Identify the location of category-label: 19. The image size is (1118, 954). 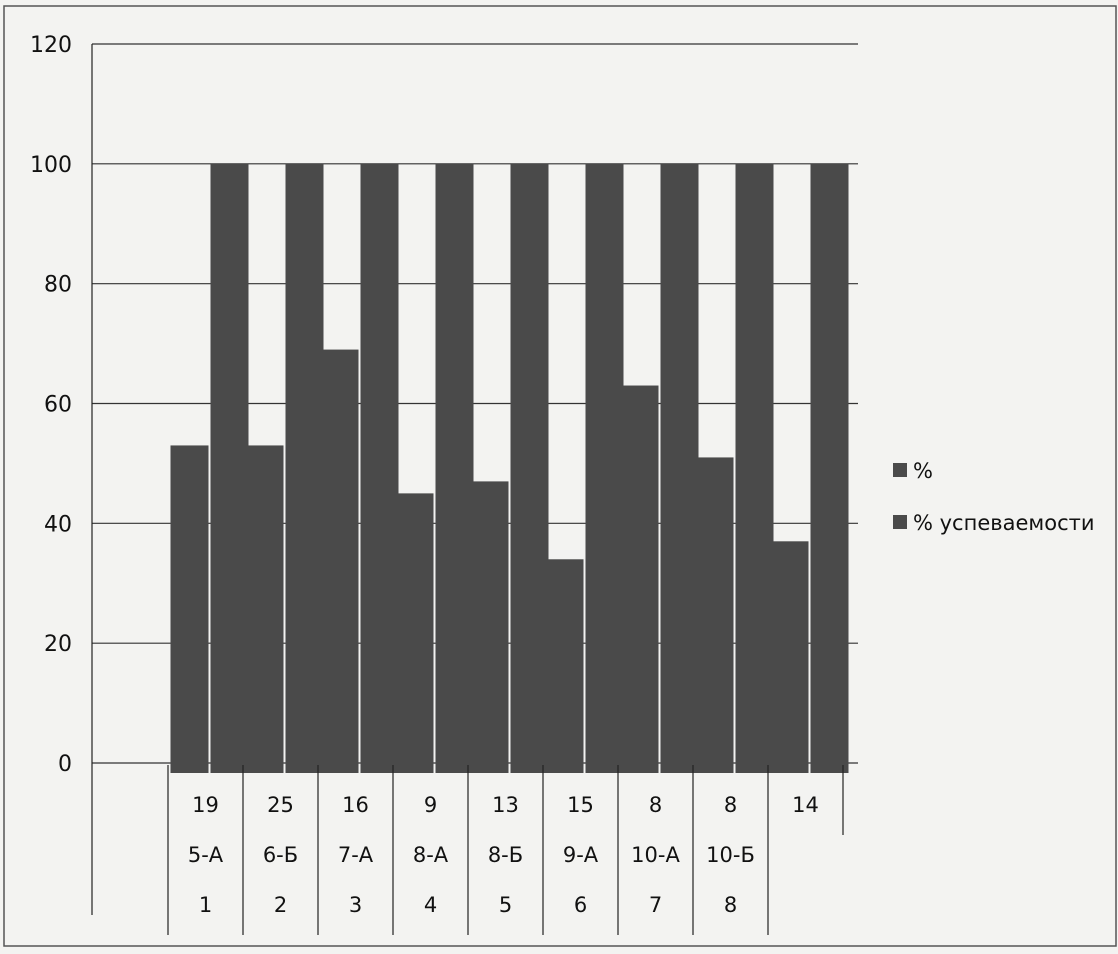
(205, 805).